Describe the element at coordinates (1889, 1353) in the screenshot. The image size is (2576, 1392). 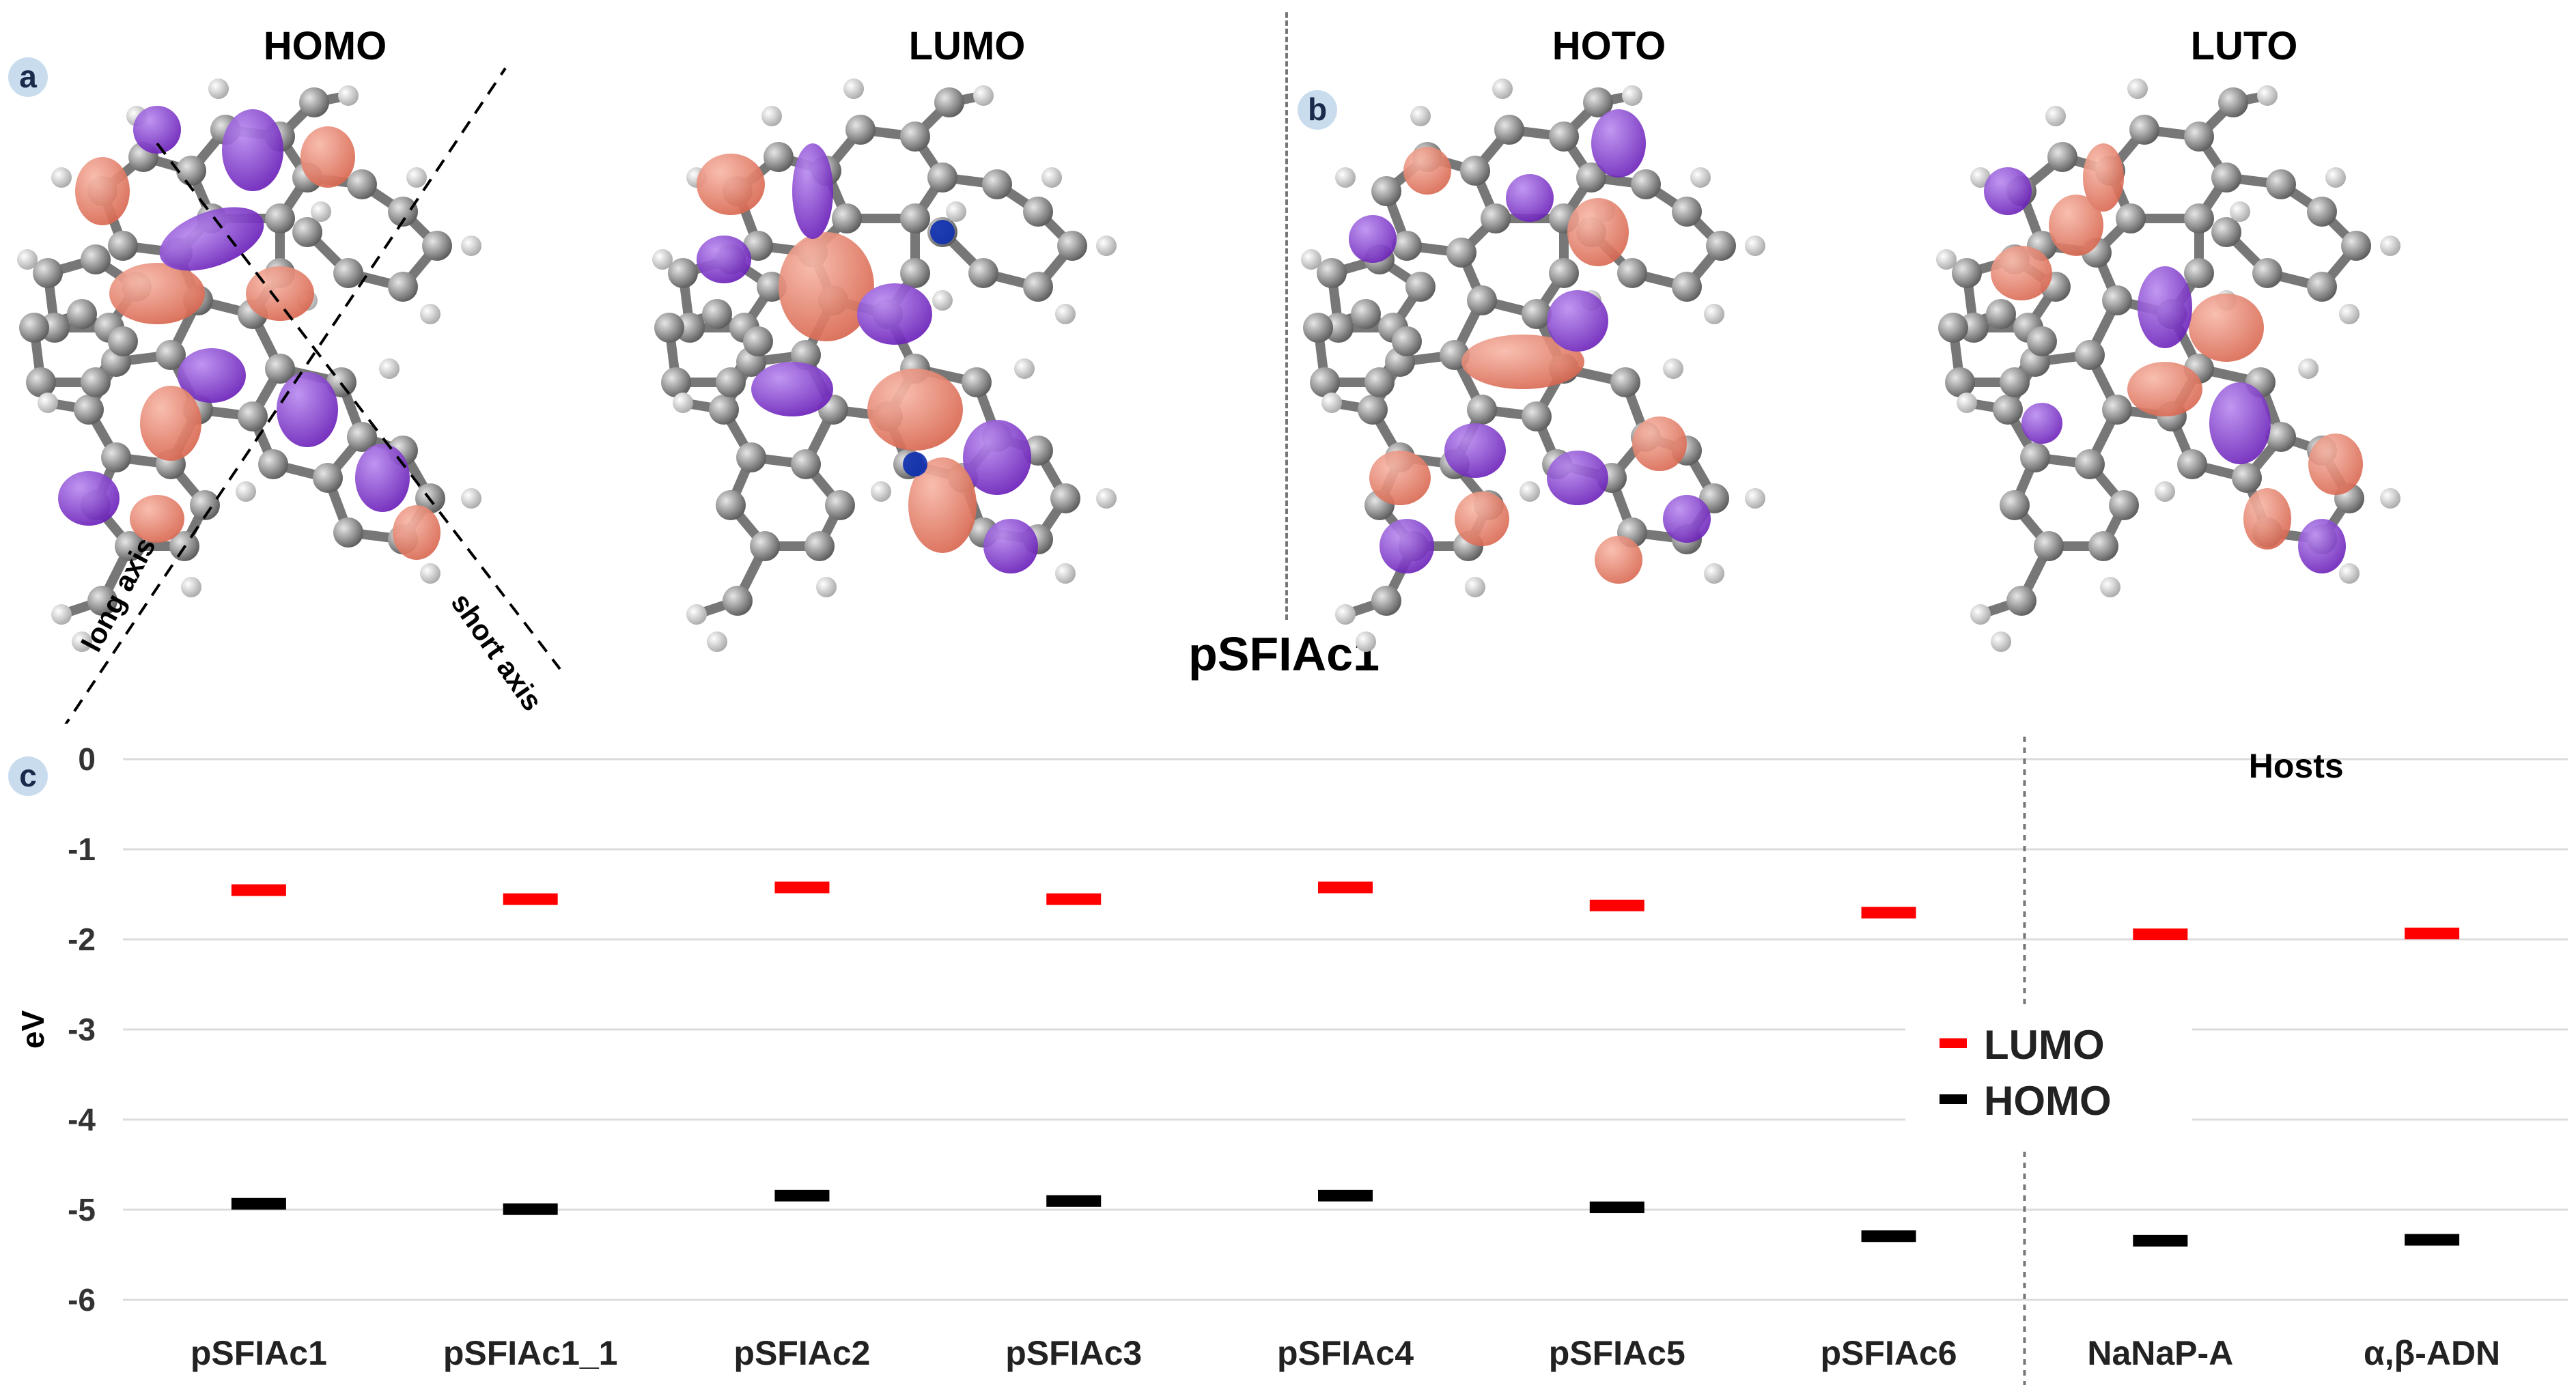
I see `x-tick-label: pSFIAc6` at that location.